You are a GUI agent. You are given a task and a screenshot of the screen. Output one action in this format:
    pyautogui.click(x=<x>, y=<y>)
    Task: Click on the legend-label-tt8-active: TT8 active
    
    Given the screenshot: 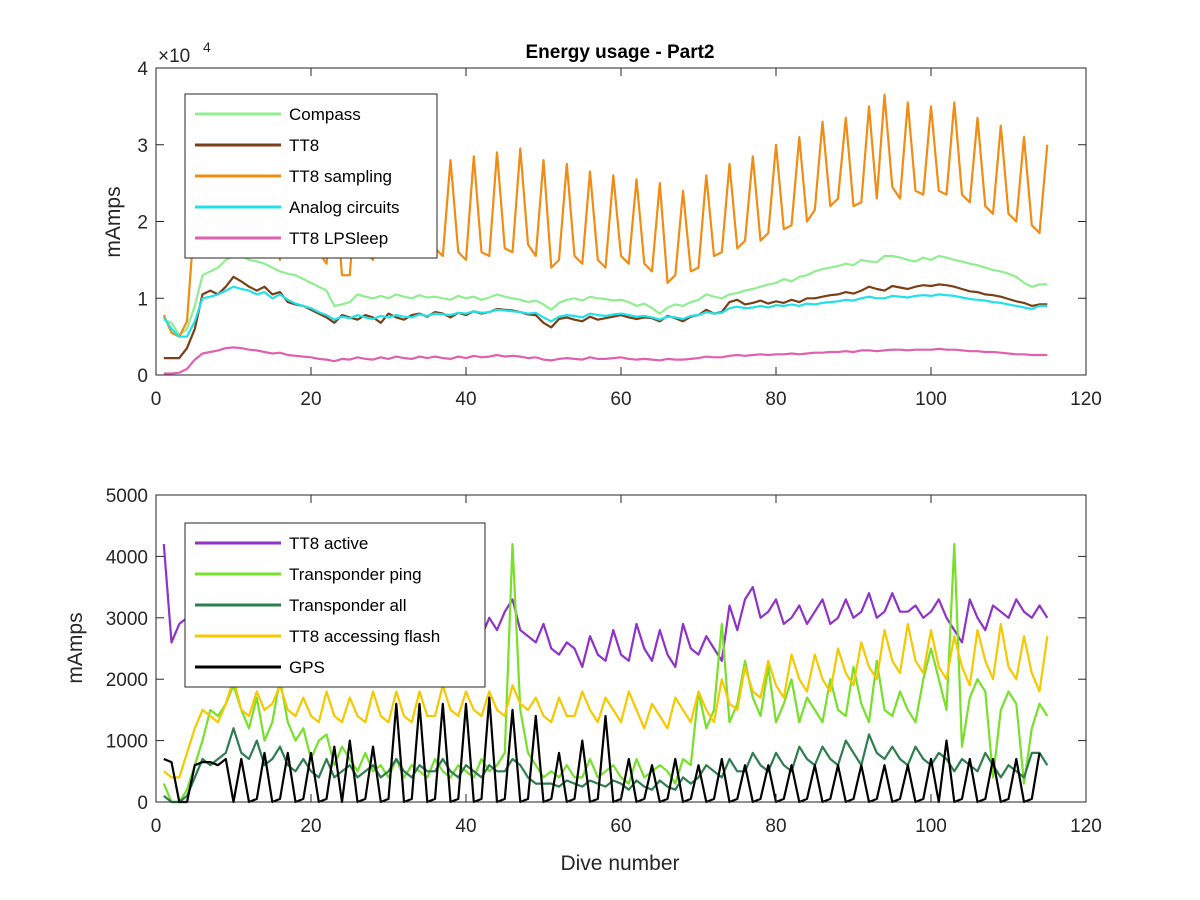 What is the action you would take?
    pyautogui.click(x=328, y=543)
    